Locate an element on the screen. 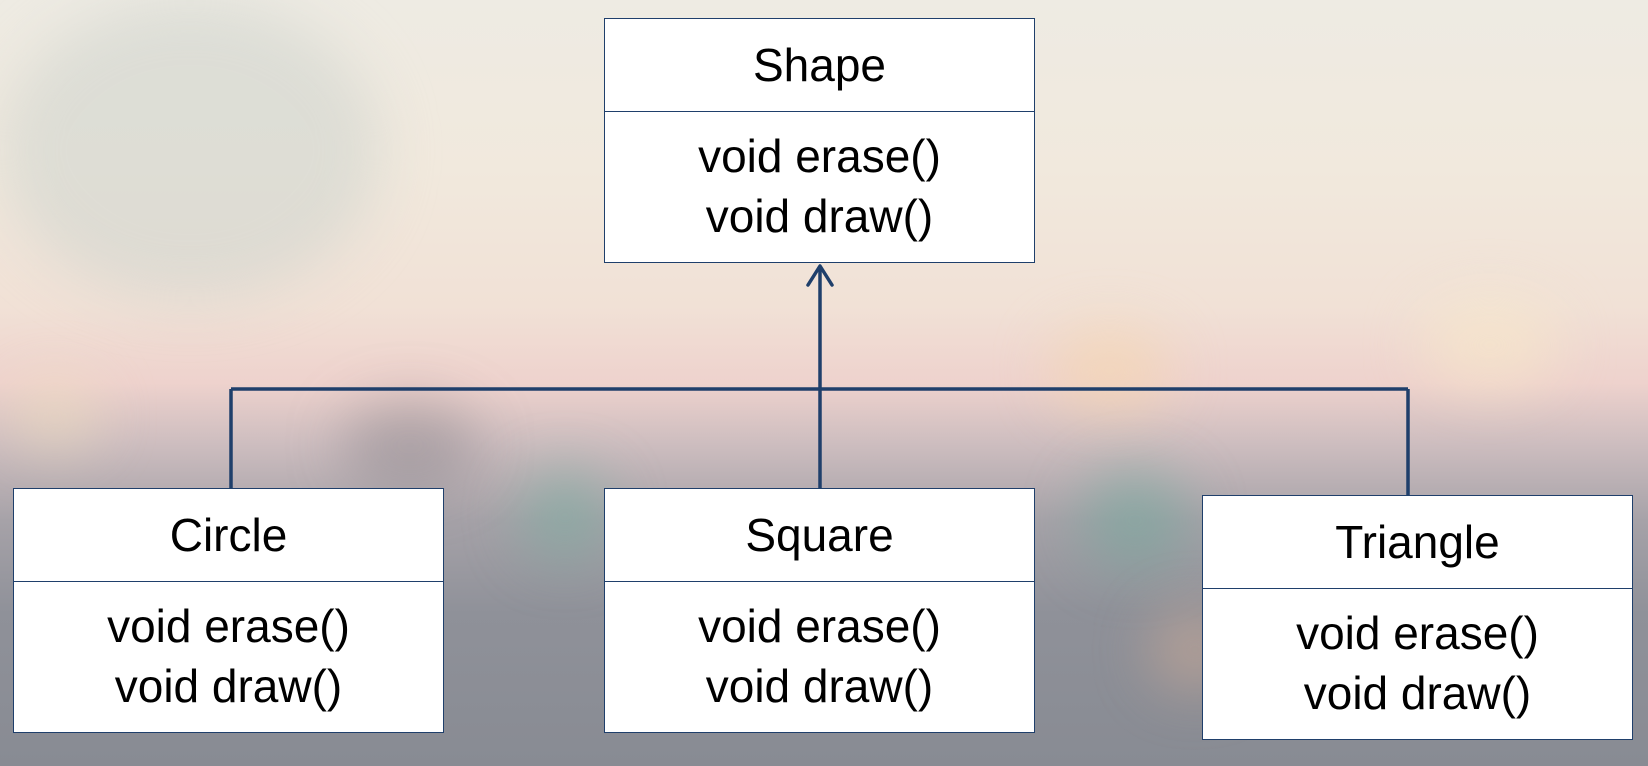  class-box-circle: Circle void erase() void draw() is located at coordinates (228, 610).